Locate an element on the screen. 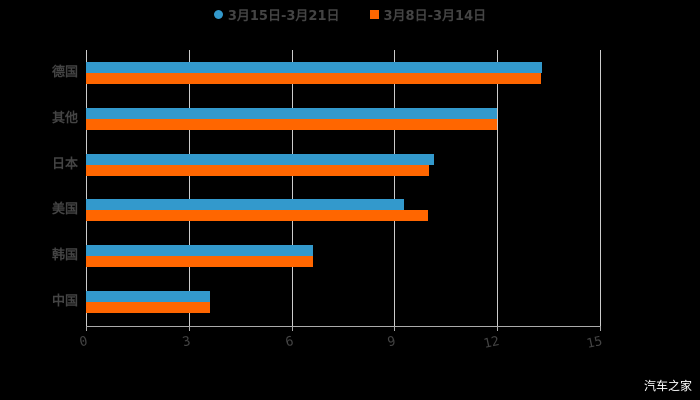  category-label: 美国 is located at coordinates (64, 210).